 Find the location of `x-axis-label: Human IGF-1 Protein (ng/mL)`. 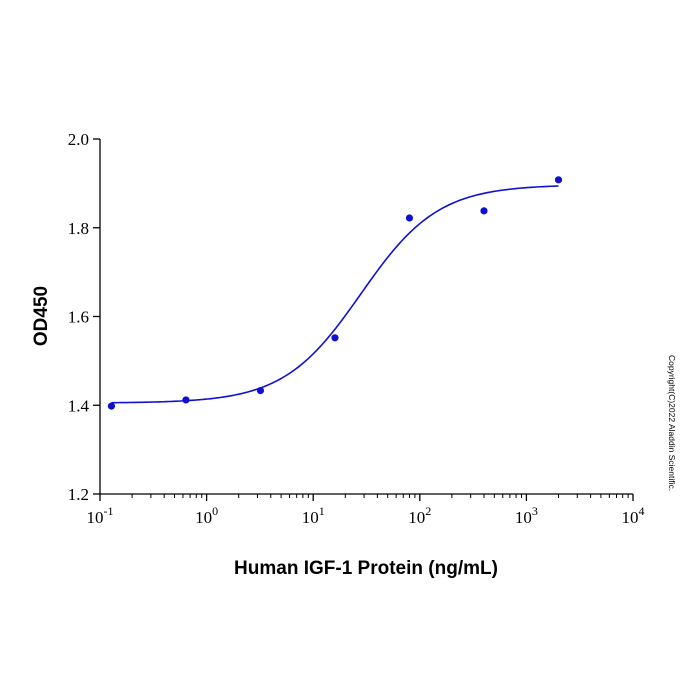

x-axis-label: Human IGF-1 Protein (ng/mL) is located at coordinates (366, 568).